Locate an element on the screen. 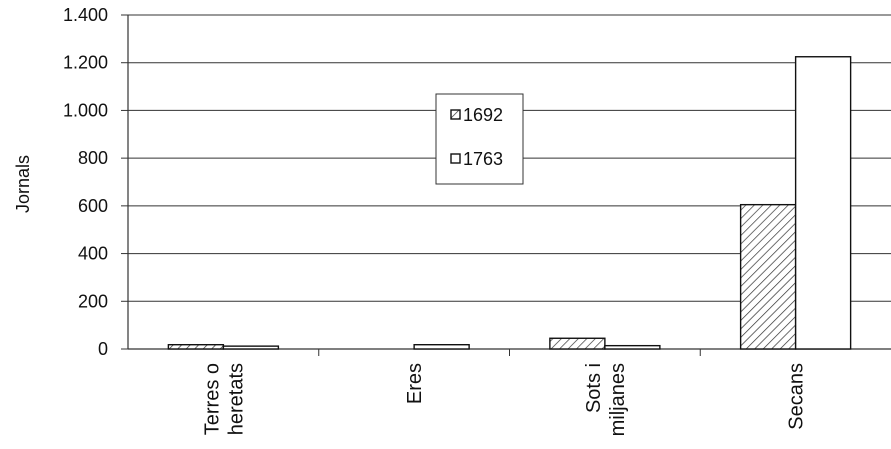 The image size is (891, 449). x-tick-label: heretats is located at coordinates (236, 399).